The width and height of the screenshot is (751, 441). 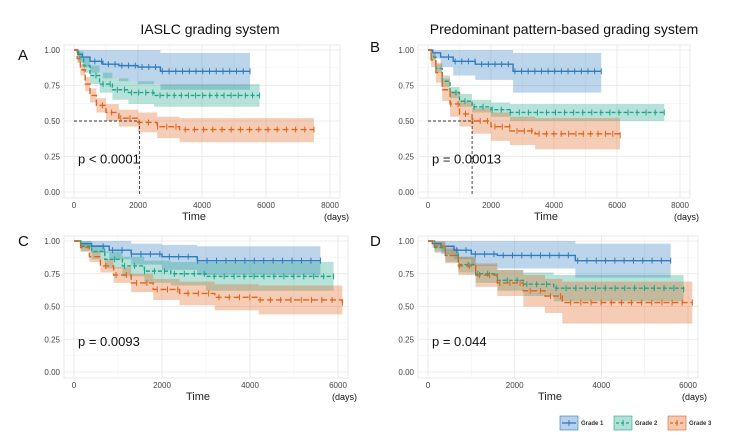 What do you see at coordinates (459, 341) in the screenshot?
I see `p-value-annotation: p = 0.044` at bounding box center [459, 341].